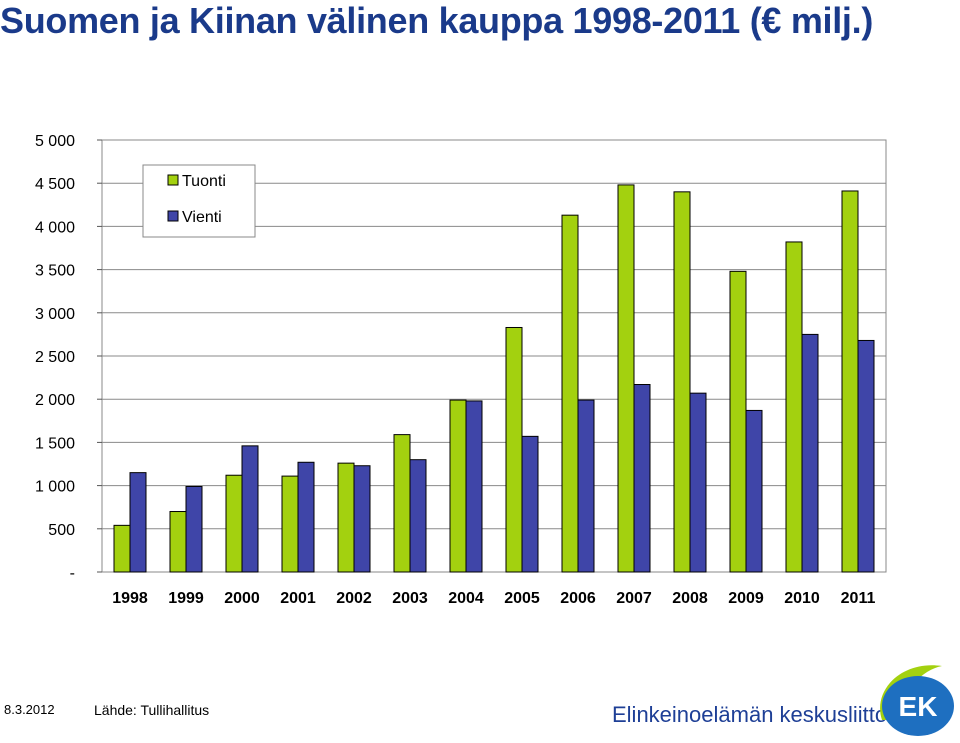 Image resolution: width=960 pixels, height=743 pixels. I want to click on y-tick-label: 4 500, so click(55, 184).